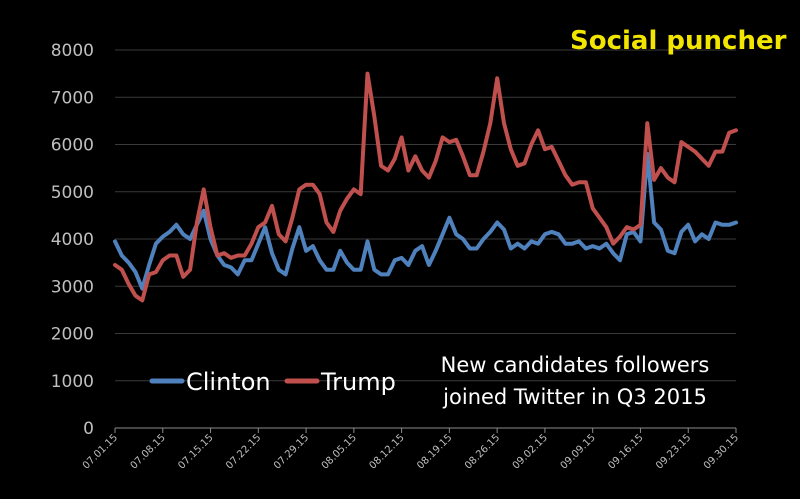 The image size is (800, 499). I want to click on y-tick-label: 1000, so click(72, 382).